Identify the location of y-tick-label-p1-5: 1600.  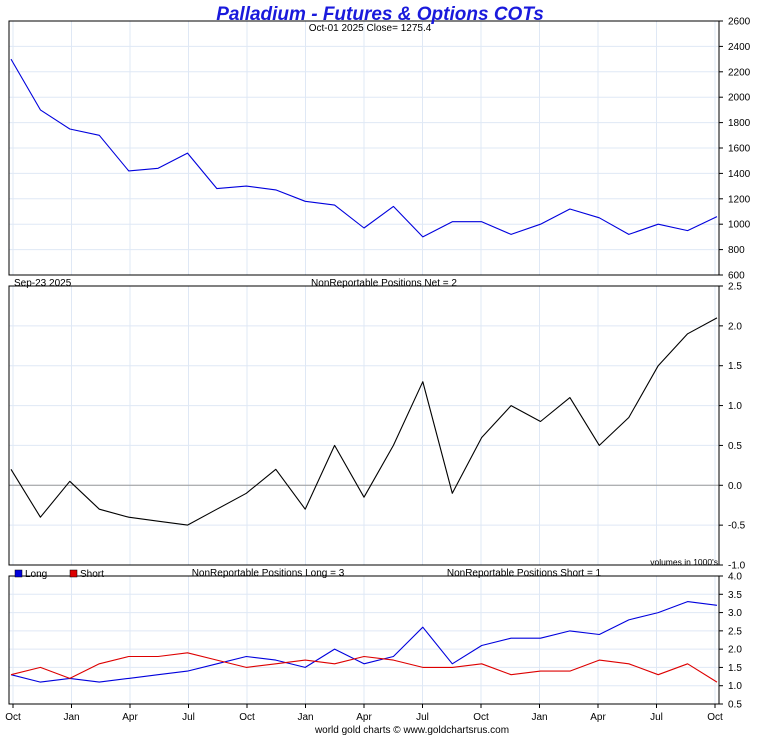
(739, 149).